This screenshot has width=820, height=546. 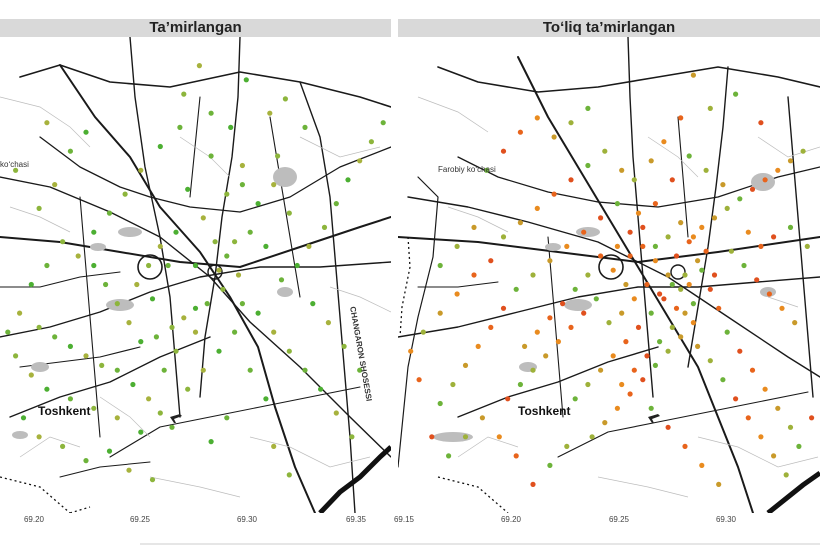 What do you see at coordinates (195, 28) in the screenshot?
I see `panel-title-strip` at bounding box center [195, 28].